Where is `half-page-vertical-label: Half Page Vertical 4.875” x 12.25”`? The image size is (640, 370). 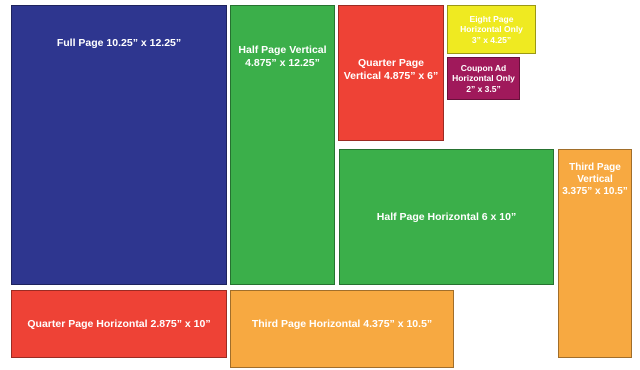 half-page-vertical-label: Half Page Vertical 4.875” x 12.25” is located at coordinates (282, 56).